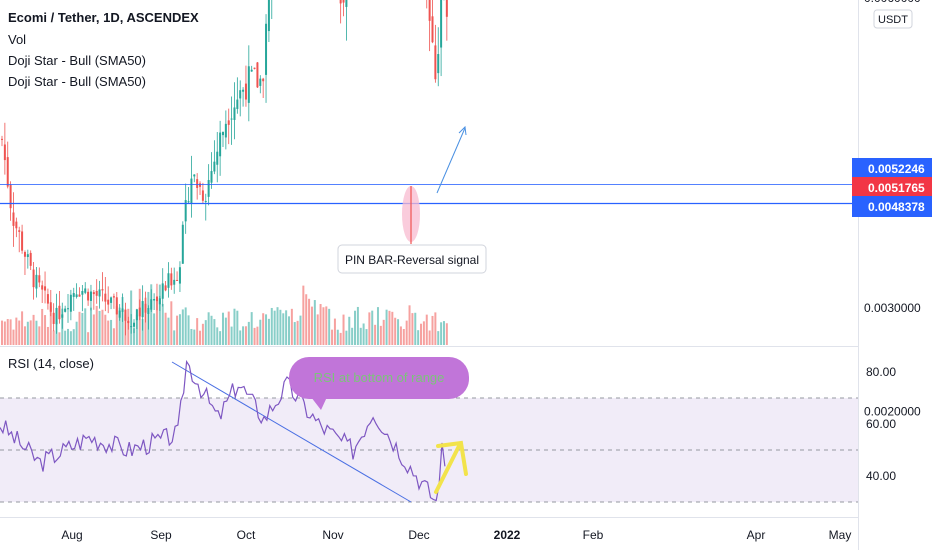  Describe the element at coordinates (896, 188) in the screenshot. I see `price-marker-label: 0.0051765` at that location.